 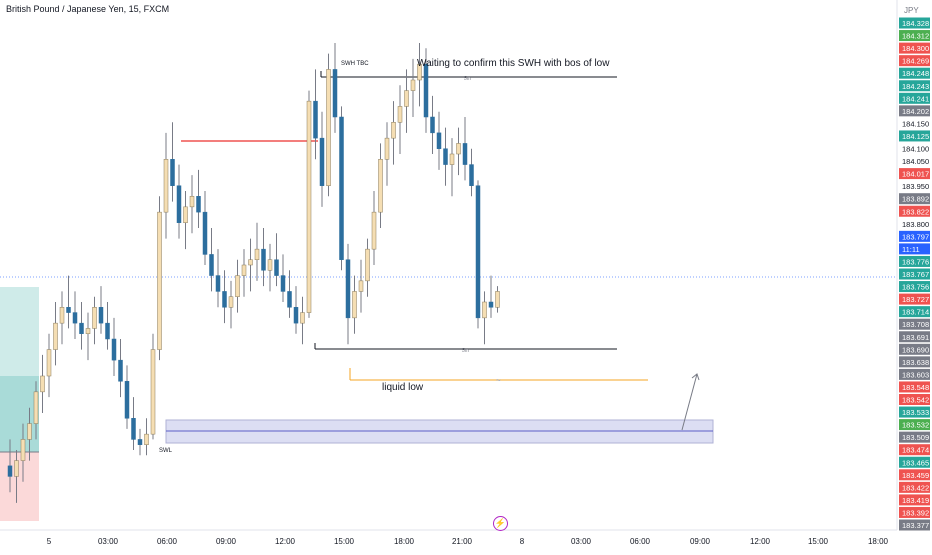 I want to click on price-tick-label: 183.377, so click(x=915, y=525).